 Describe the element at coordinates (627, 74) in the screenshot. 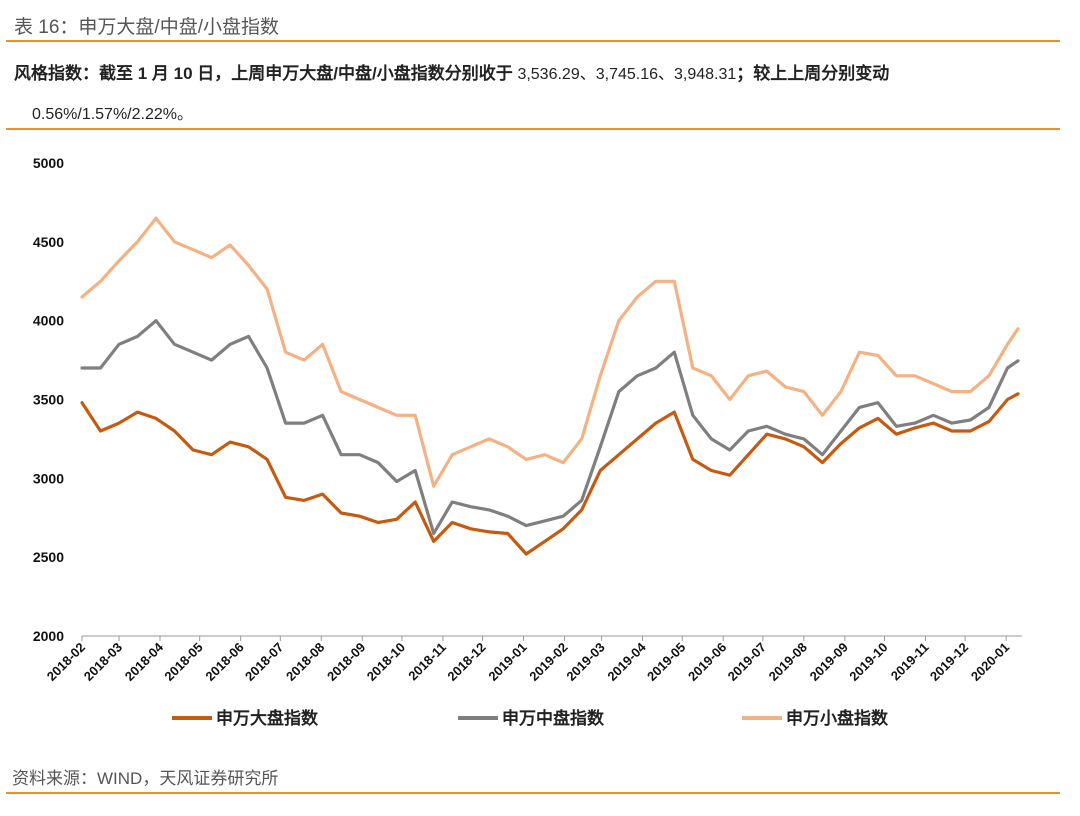

I see `summary-values: 3,536.29、3,745.16、3,948.31` at that location.